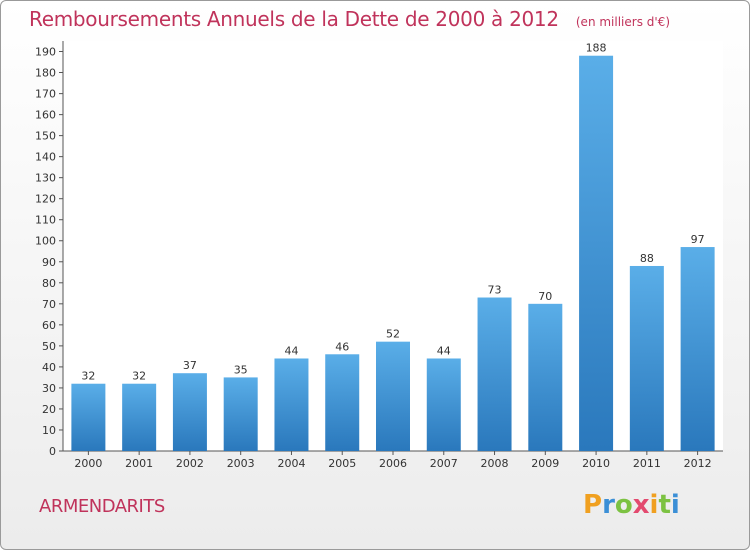  What do you see at coordinates (291, 463) in the screenshot?
I see `x-tick-label: 2004` at bounding box center [291, 463].